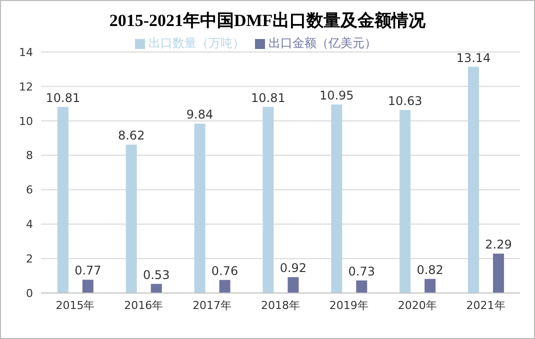 This screenshot has height=339, width=535. What do you see at coordinates (267, 20) in the screenshot?
I see `chart-title: 2015-2021年中国DMF出口数量及金额情况` at bounding box center [267, 20].